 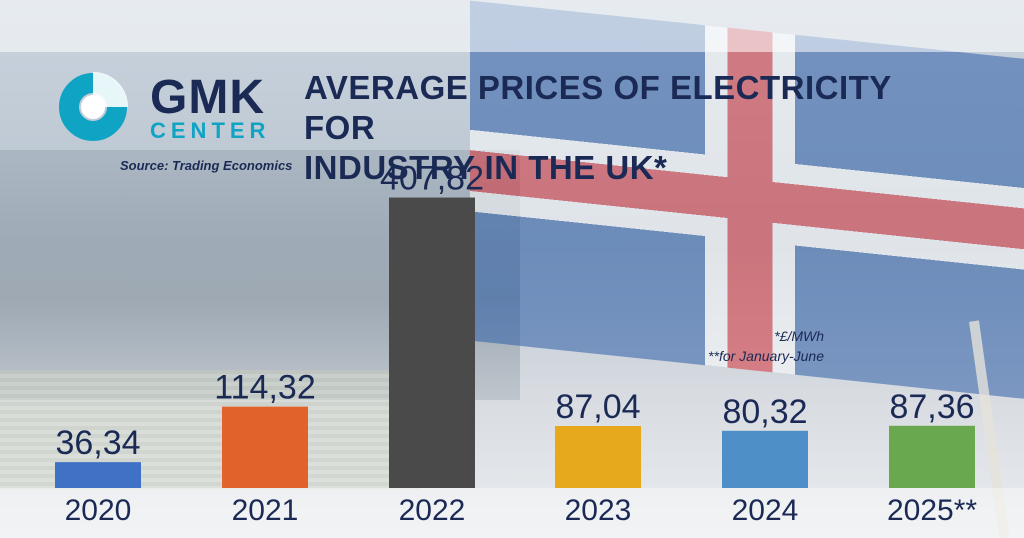 I want to click on category-label-2022: 2022, so click(x=432, y=510).